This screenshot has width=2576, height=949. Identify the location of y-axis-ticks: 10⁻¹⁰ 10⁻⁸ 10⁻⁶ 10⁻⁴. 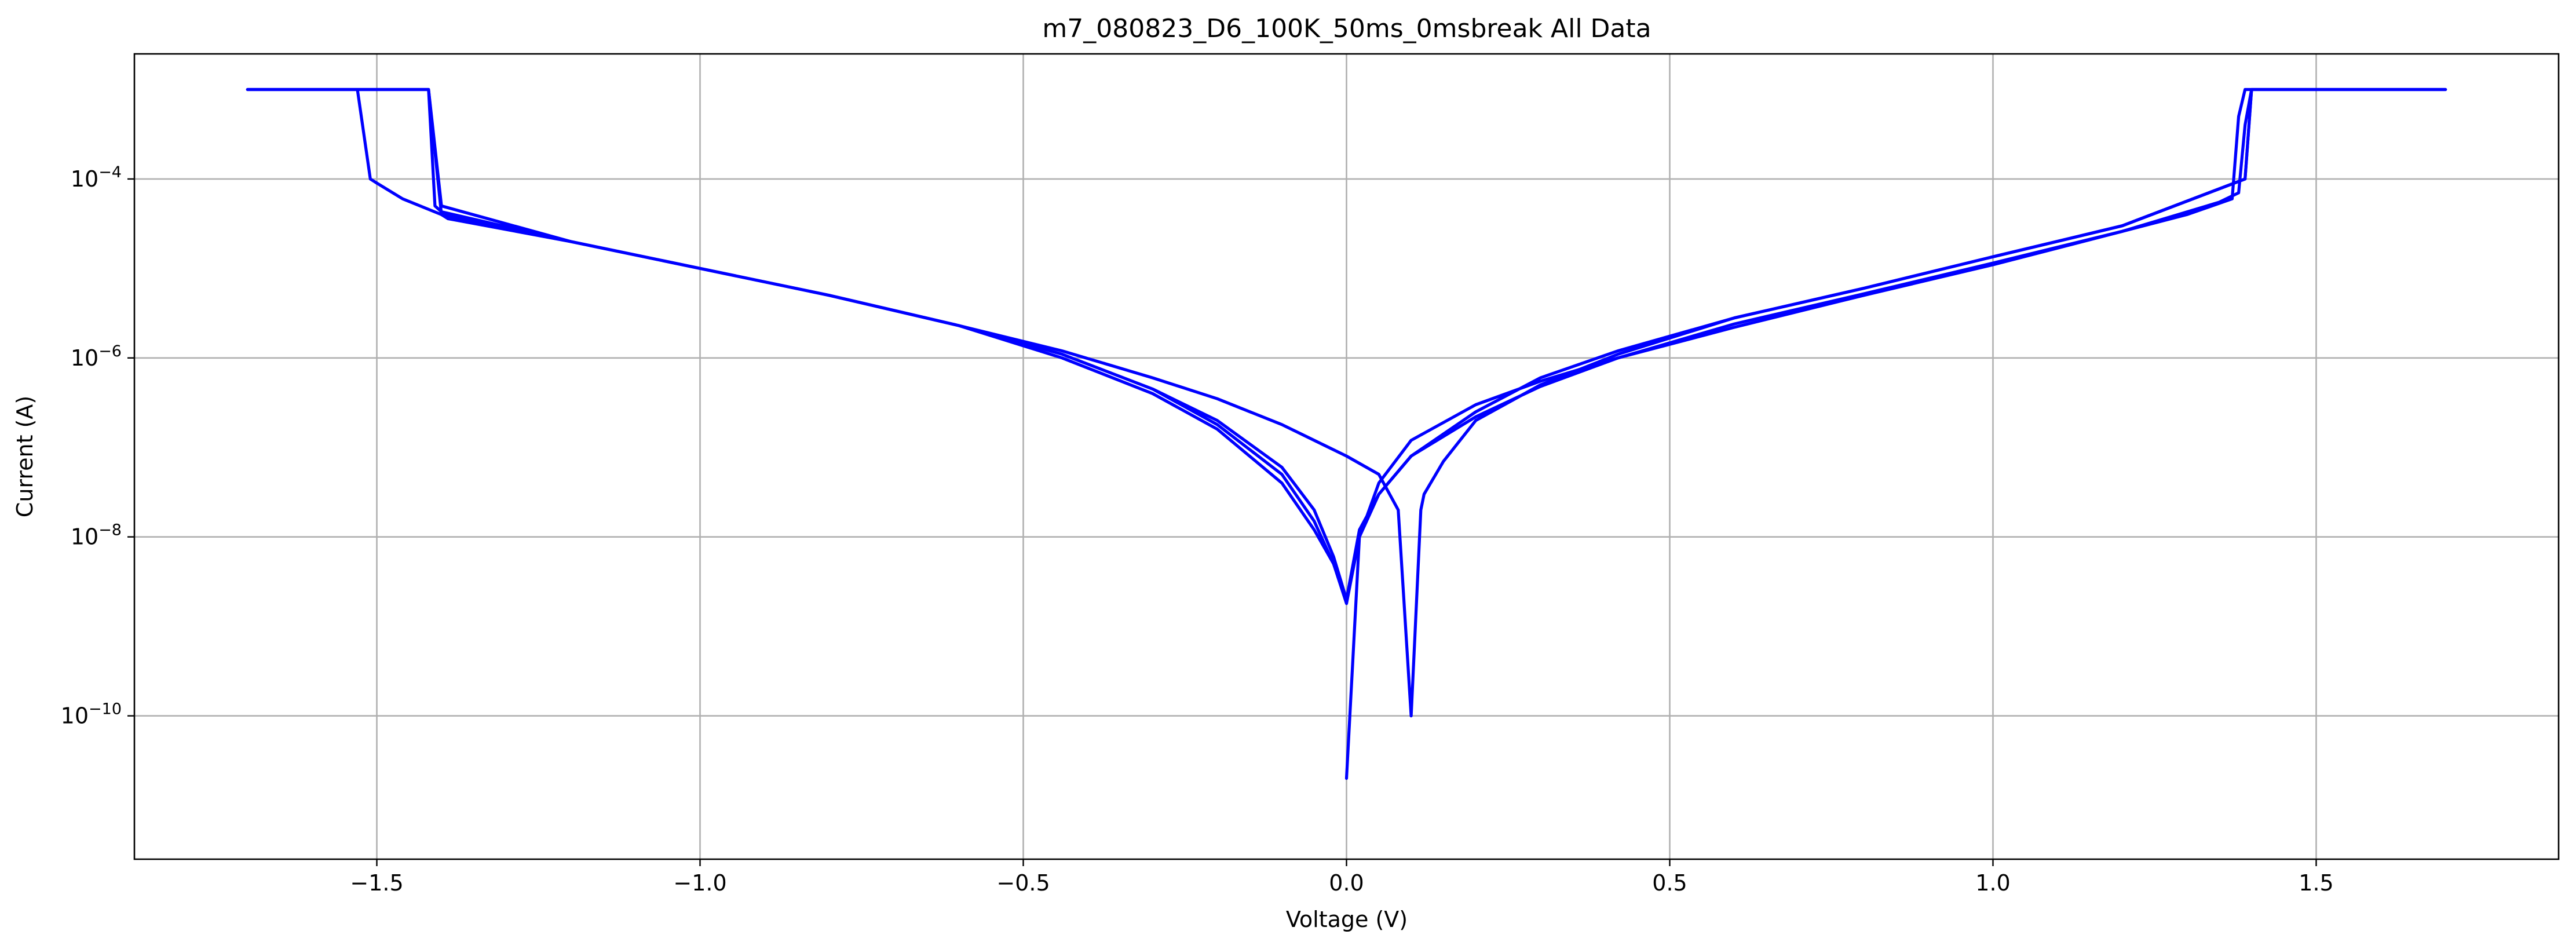
(97, 446).